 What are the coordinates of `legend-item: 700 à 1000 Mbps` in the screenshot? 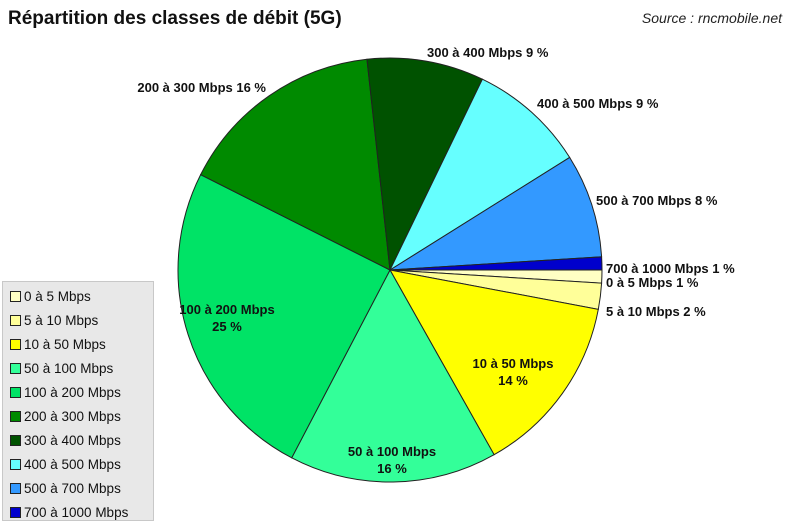 It's located at (78, 512).